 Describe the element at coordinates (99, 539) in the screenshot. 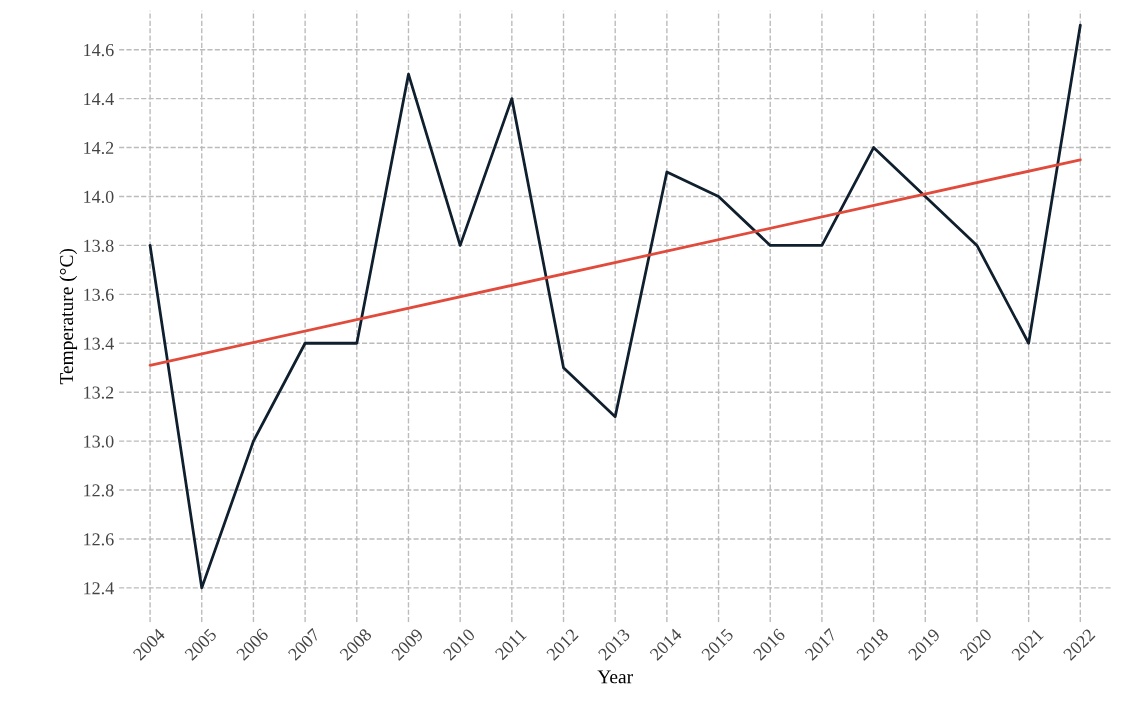

I see `y-tick-label: 12.6` at that location.